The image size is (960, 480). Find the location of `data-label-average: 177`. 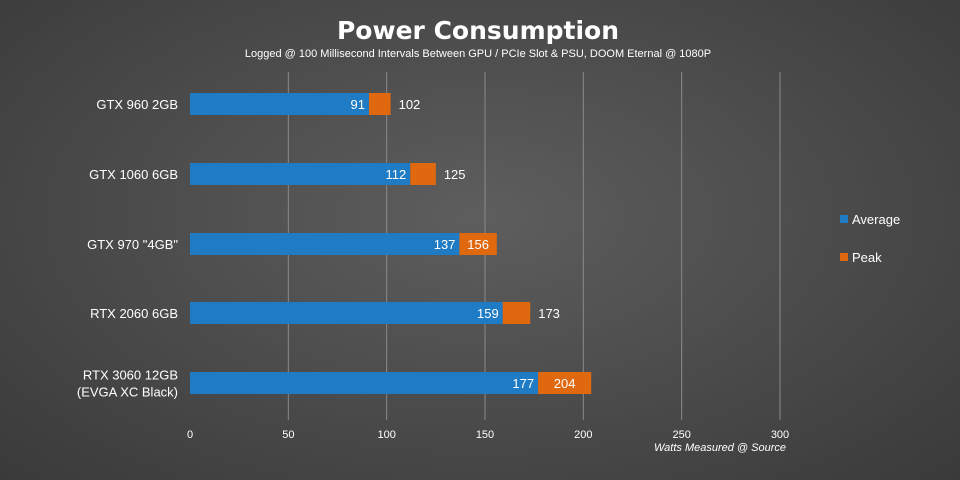

data-label-average: 177 is located at coordinates (523, 383).